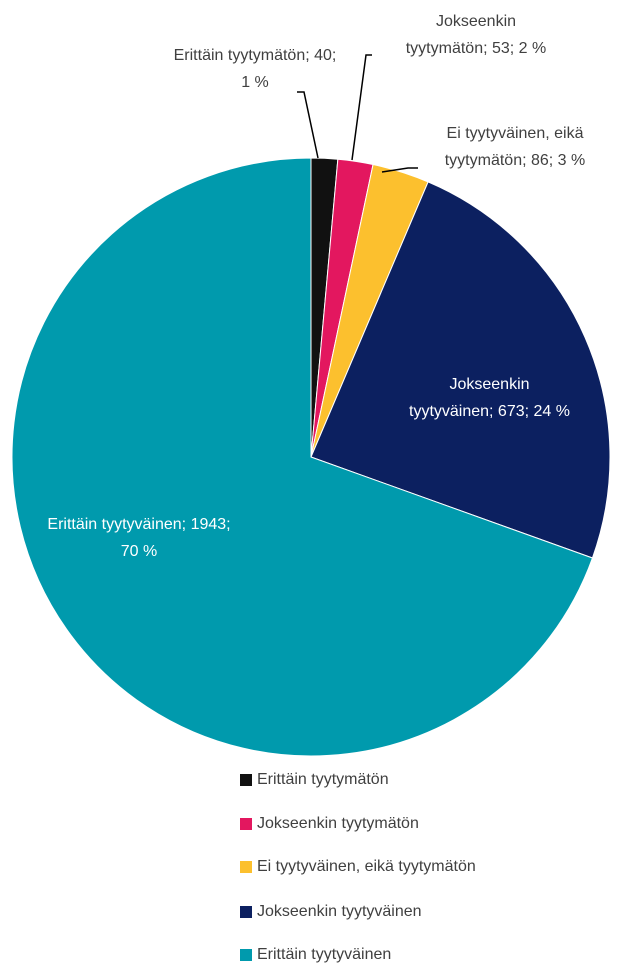 This screenshot has height=968, width=619. I want to click on data-label: Erittäin tyytyväinen; 1943; 70 %, so click(139, 538).